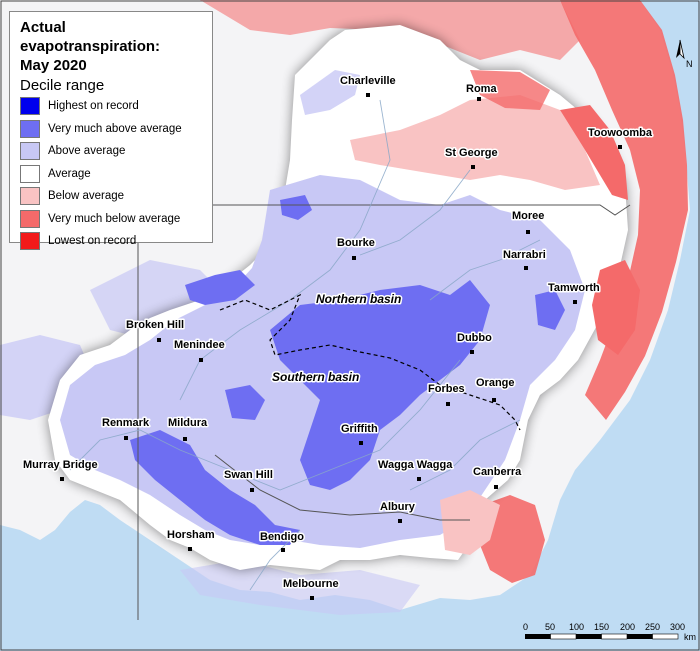 This screenshot has width=700, height=651. I want to click on town-griffith: Griffith, so click(359, 429).